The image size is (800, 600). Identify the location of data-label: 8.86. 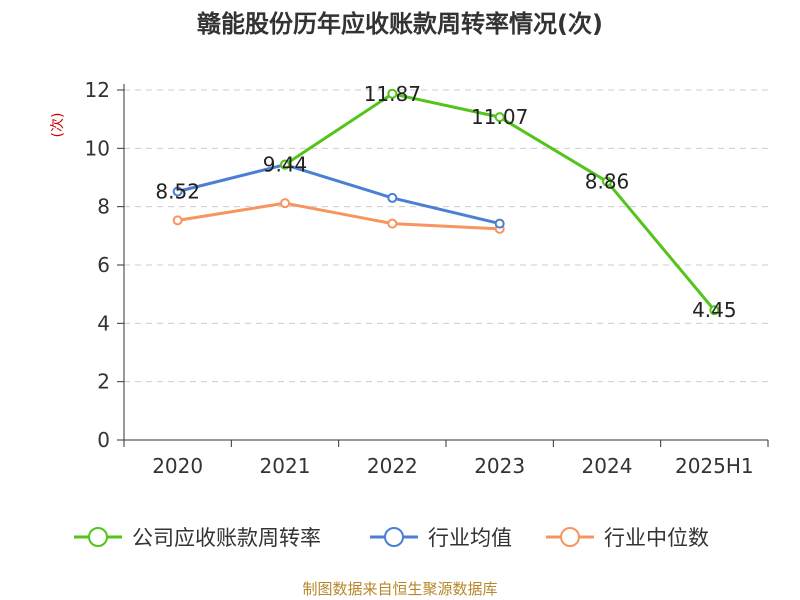
(607, 182).